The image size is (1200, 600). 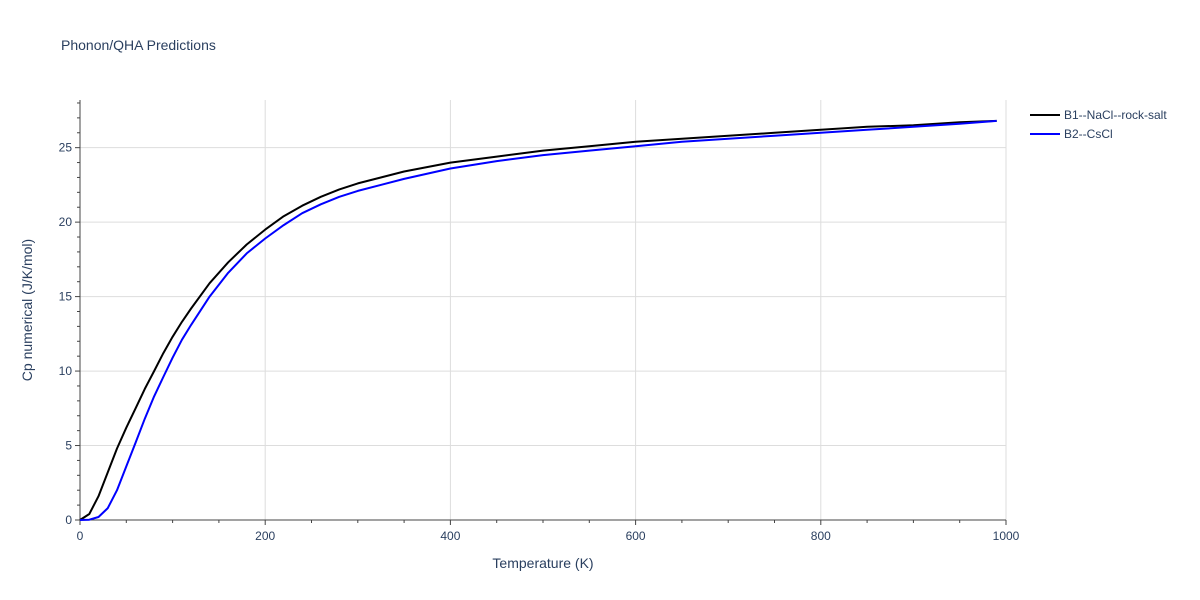 What do you see at coordinates (68, 446) in the screenshot?
I see `y-tick-label: 5` at bounding box center [68, 446].